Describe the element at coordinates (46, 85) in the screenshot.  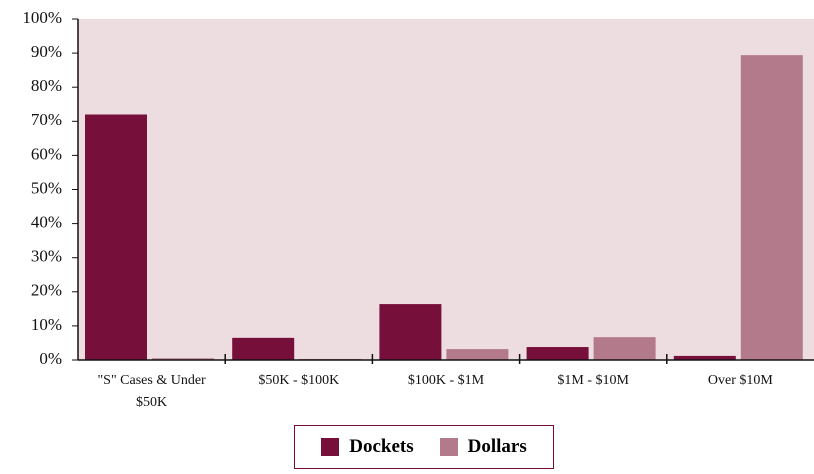
I see `y-tick-label: 80%` at that location.